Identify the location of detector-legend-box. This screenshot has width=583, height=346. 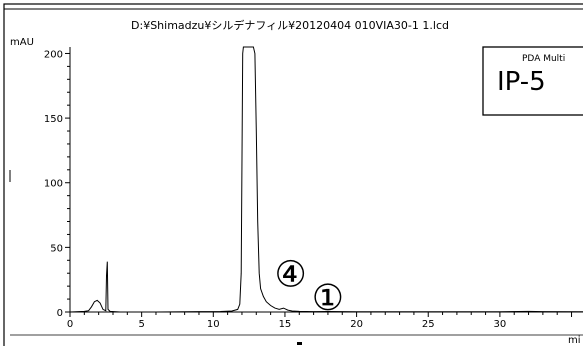
(532, 81).